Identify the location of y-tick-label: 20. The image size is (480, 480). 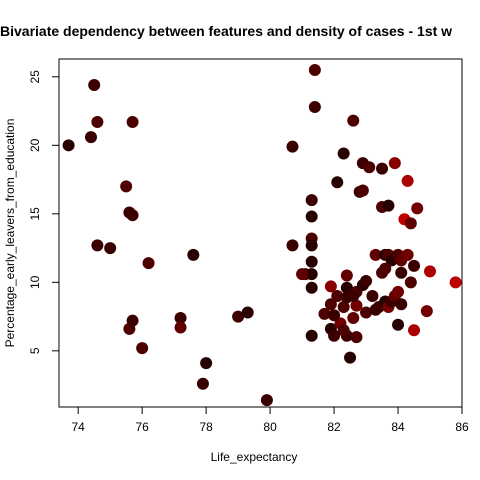
(35, 145).